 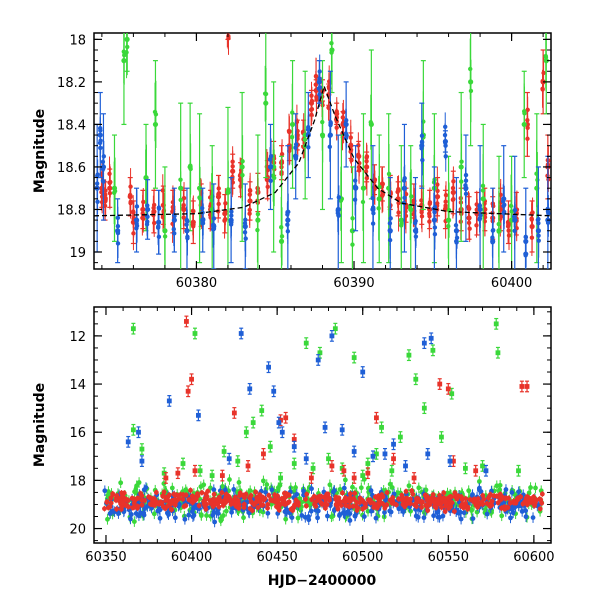 What do you see at coordinates (77, 337) in the screenshot?
I see `y-tick-label: 12` at bounding box center [77, 337].